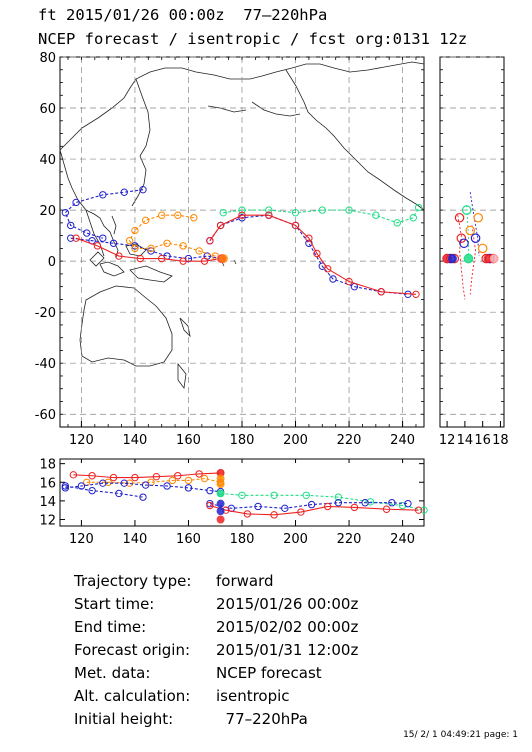 The image size is (532, 752). I want to click on info-row-alt-calculation: Alt. calculation: isentropic, so click(182, 696).